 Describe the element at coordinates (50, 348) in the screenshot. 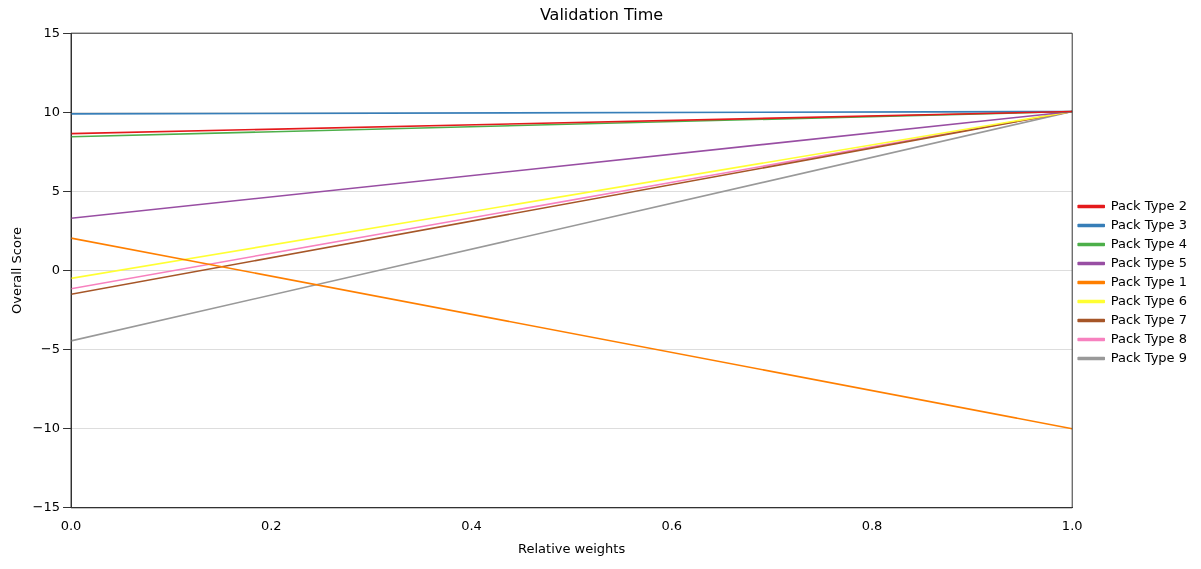

I see `y-tick-label: −5` at that location.